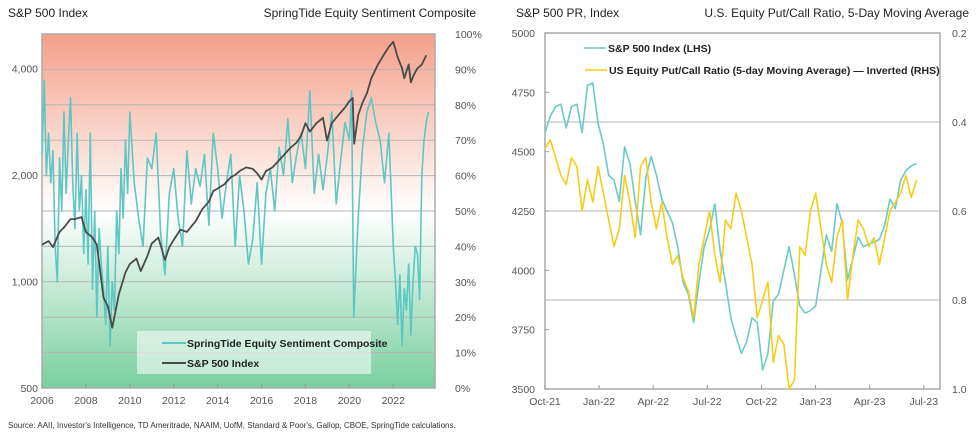  What do you see at coordinates (25, 69) in the screenshot?
I see `left-axis-tick-label: 4,000` at bounding box center [25, 69].